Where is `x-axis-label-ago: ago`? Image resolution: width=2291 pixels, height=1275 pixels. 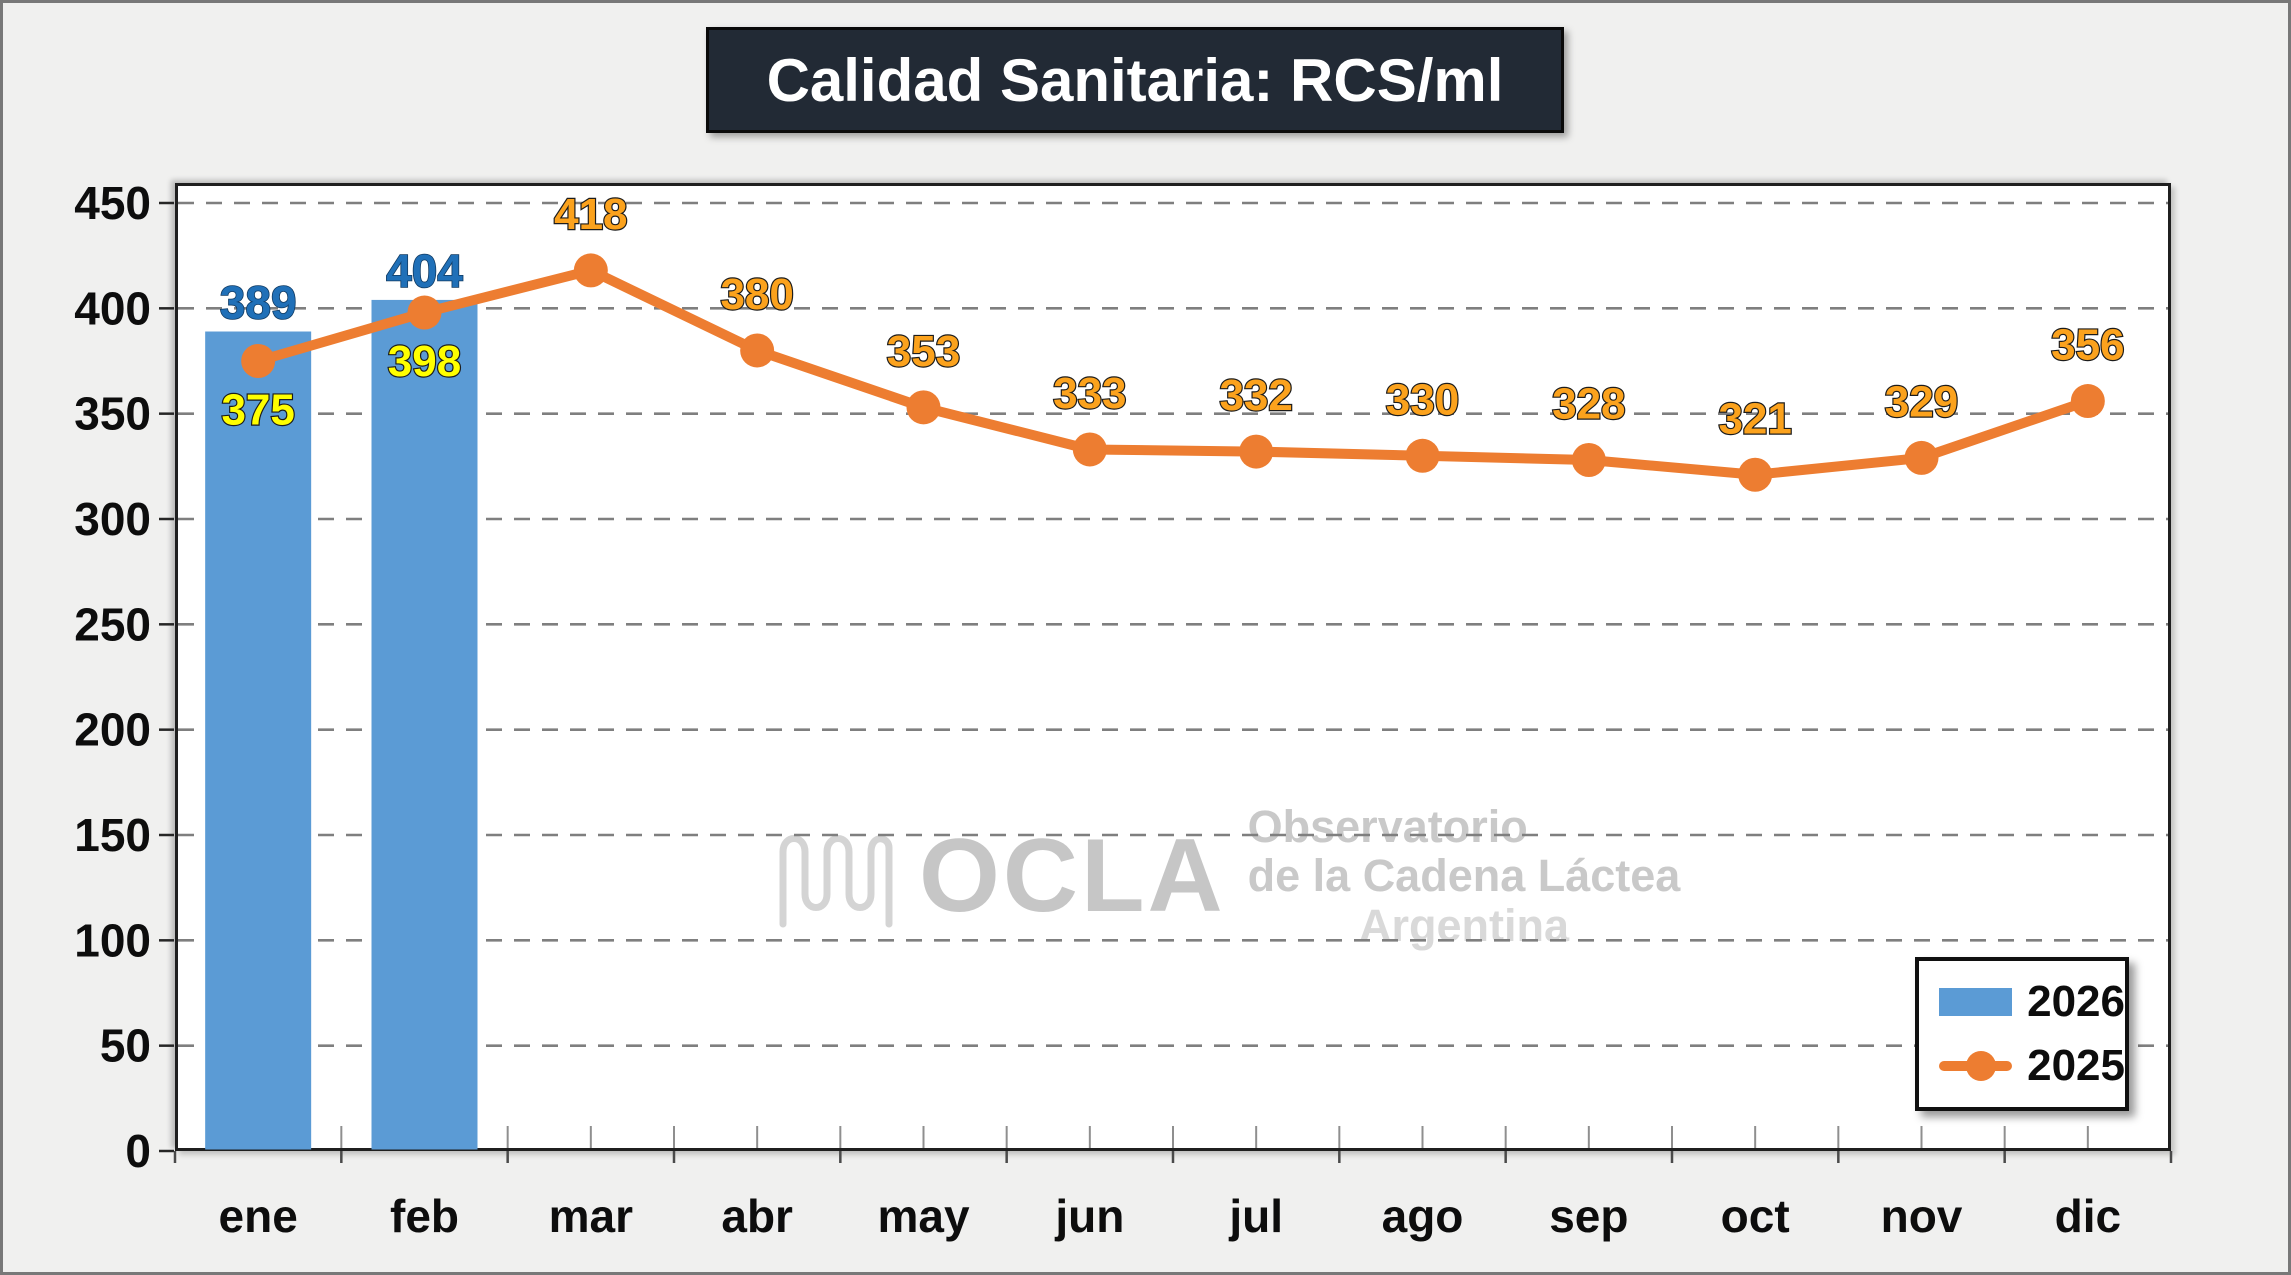
x-axis-label-ago: ago is located at coordinates (1423, 1216).